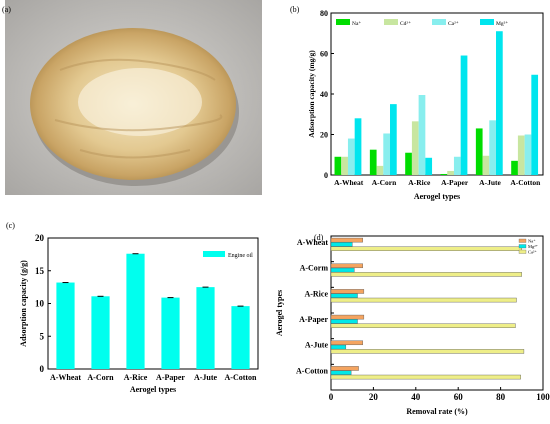 The image size is (550, 424). What do you see at coordinates (405, 23) in the screenshot?
I see `legend-label: Cd²⁺` at bounding box center [405, 23].